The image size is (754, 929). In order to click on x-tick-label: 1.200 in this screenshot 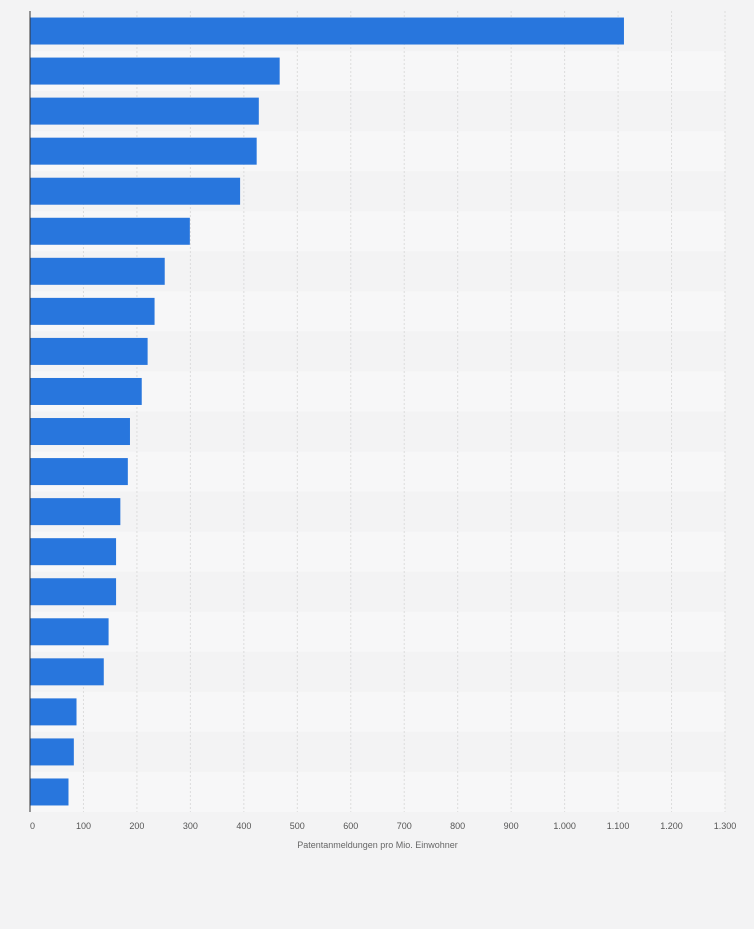, I will do `click(671, 826)`.